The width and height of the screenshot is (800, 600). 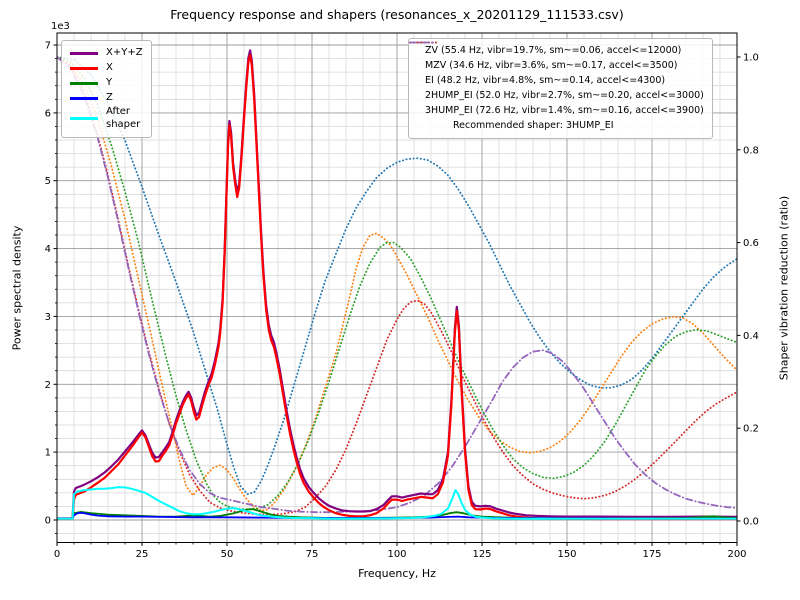 What do you see at coordinates (48, 317) in the screenshot?
I see `y-left-tick-label: 3` at bounding box center [48, 317].